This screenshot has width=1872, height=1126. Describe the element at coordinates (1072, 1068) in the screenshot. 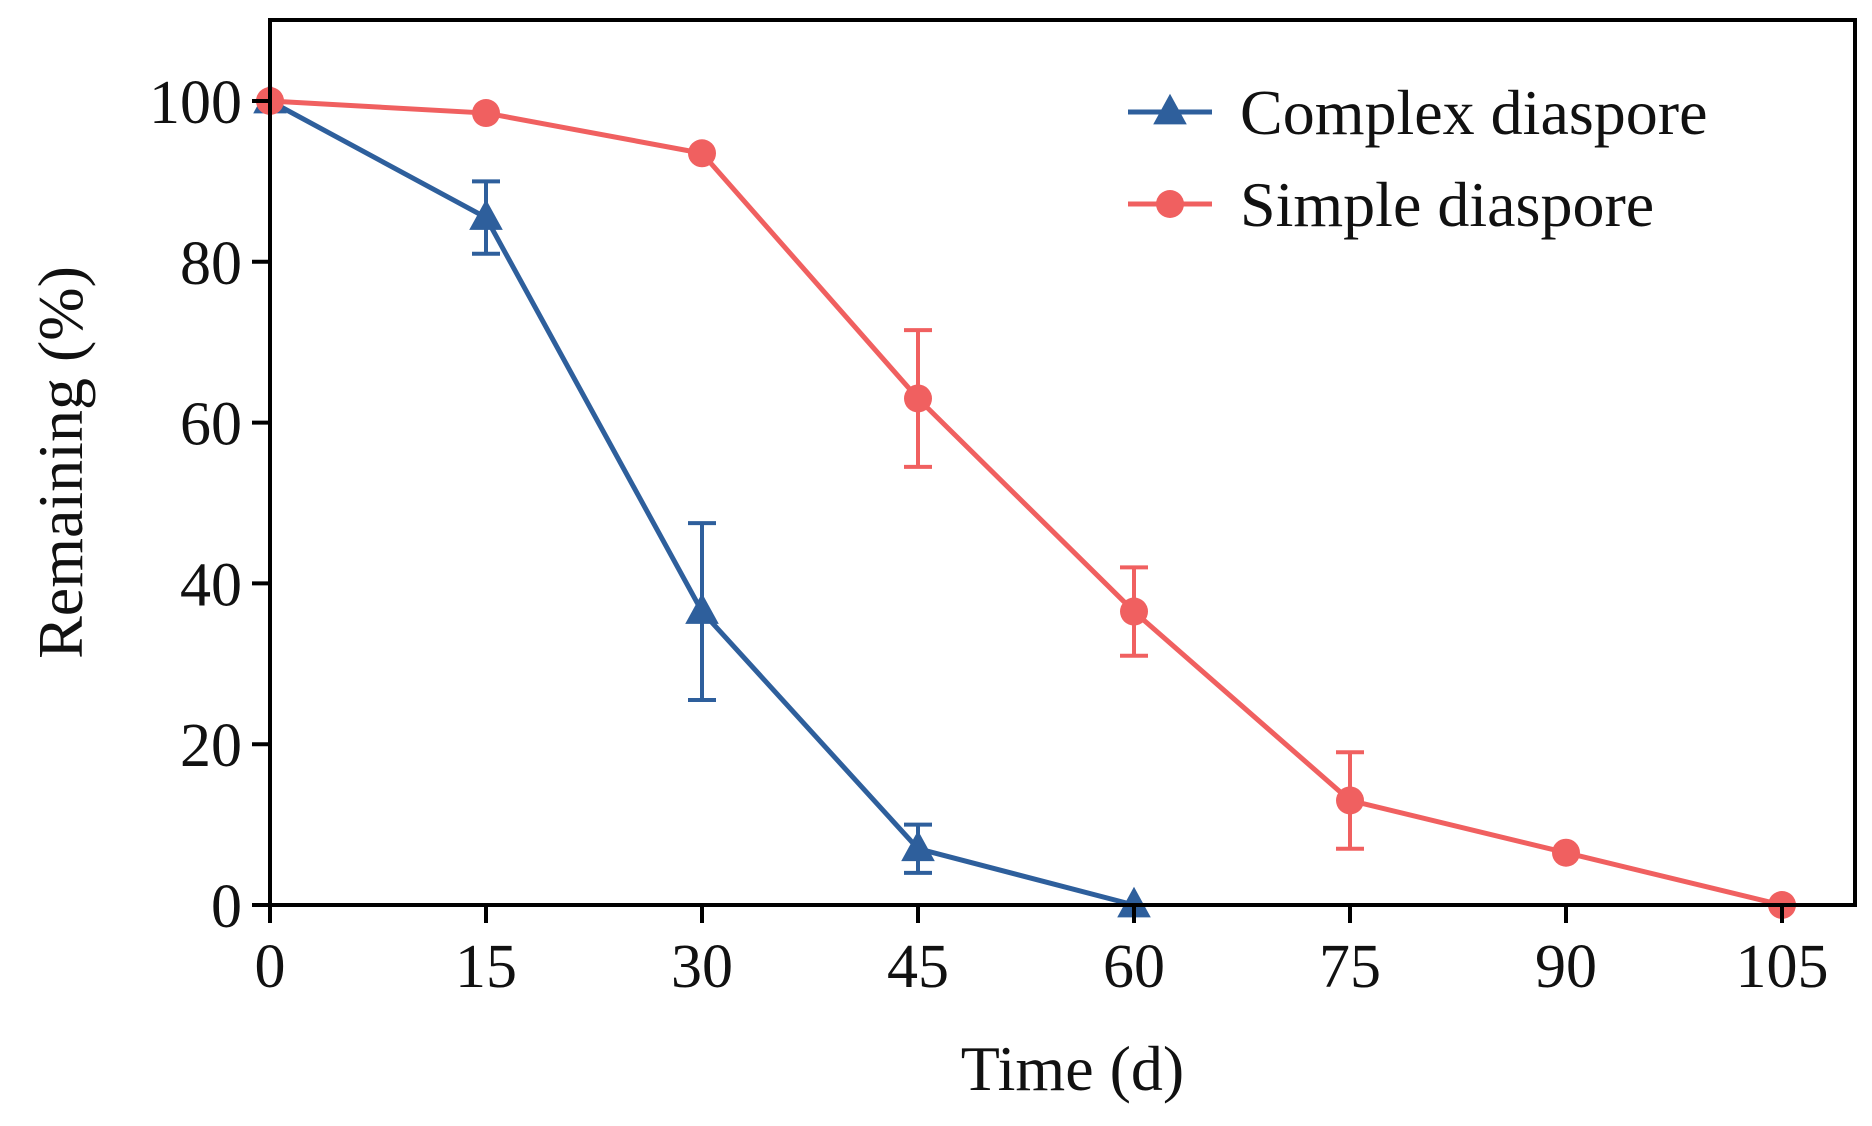

I see `x-axis-title: Time (d)` at that location.